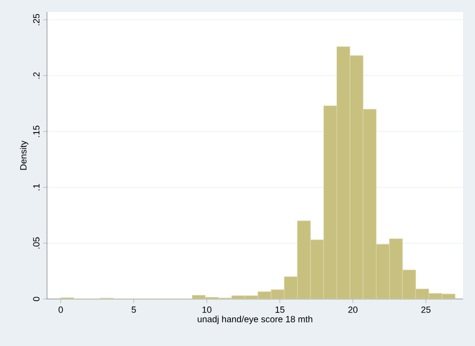 Image resolution: width=475 pixels, height=346 pixels. Describe the element at coordinates (426, 309) in the screenshot. I see `x-tick-label: 25` at that location.